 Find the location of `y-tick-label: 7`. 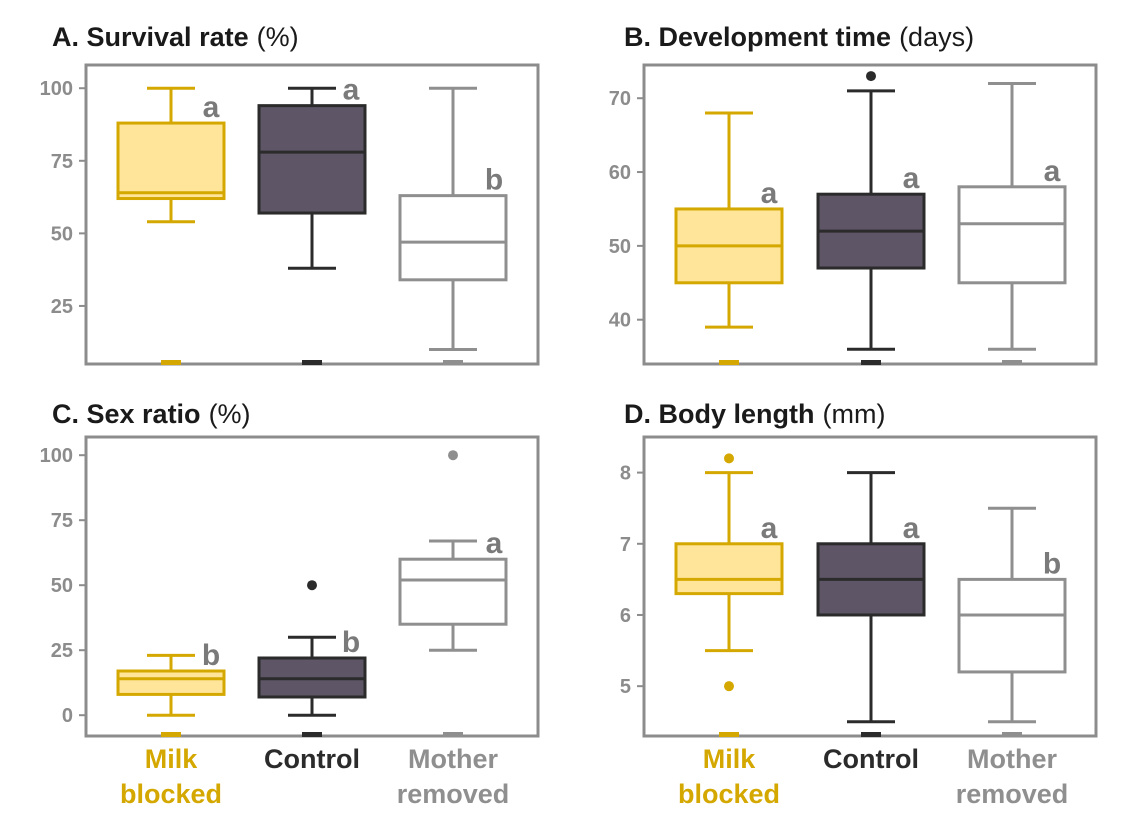

y-tick-label: 7 is located at coordinates (625, 545).